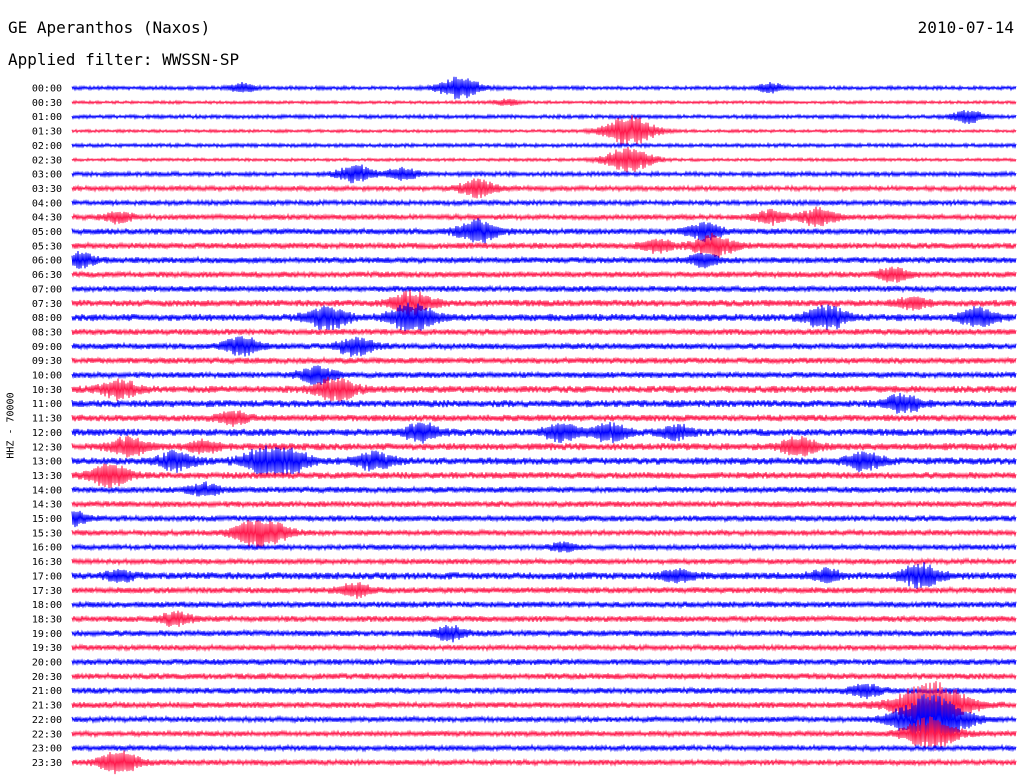  Describe the element at coordinates (47, 419) in the screenshot. I see `time-tick-label: 11:30` at that location.